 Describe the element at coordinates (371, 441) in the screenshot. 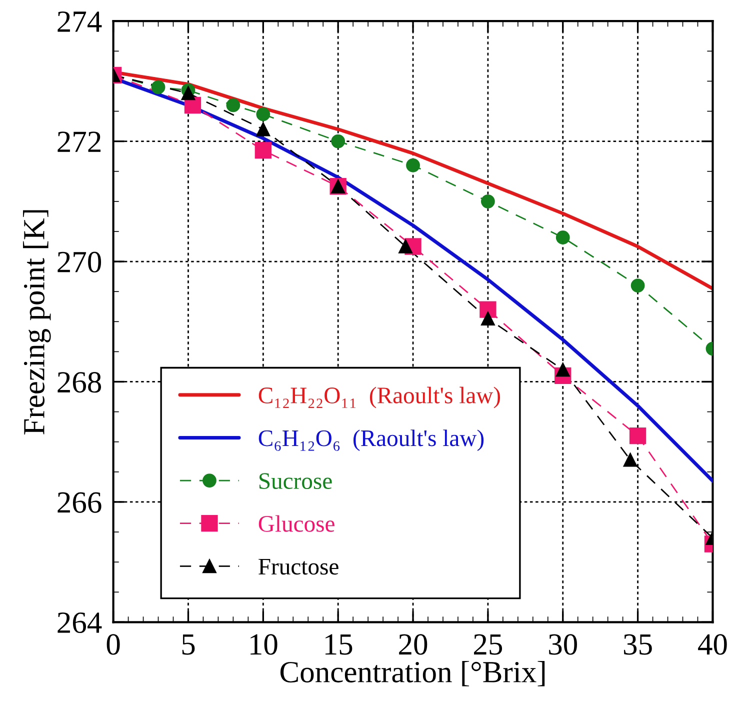

I see `legend-label: C₆H₁₂O₆ (Raoult's law)` at that location.